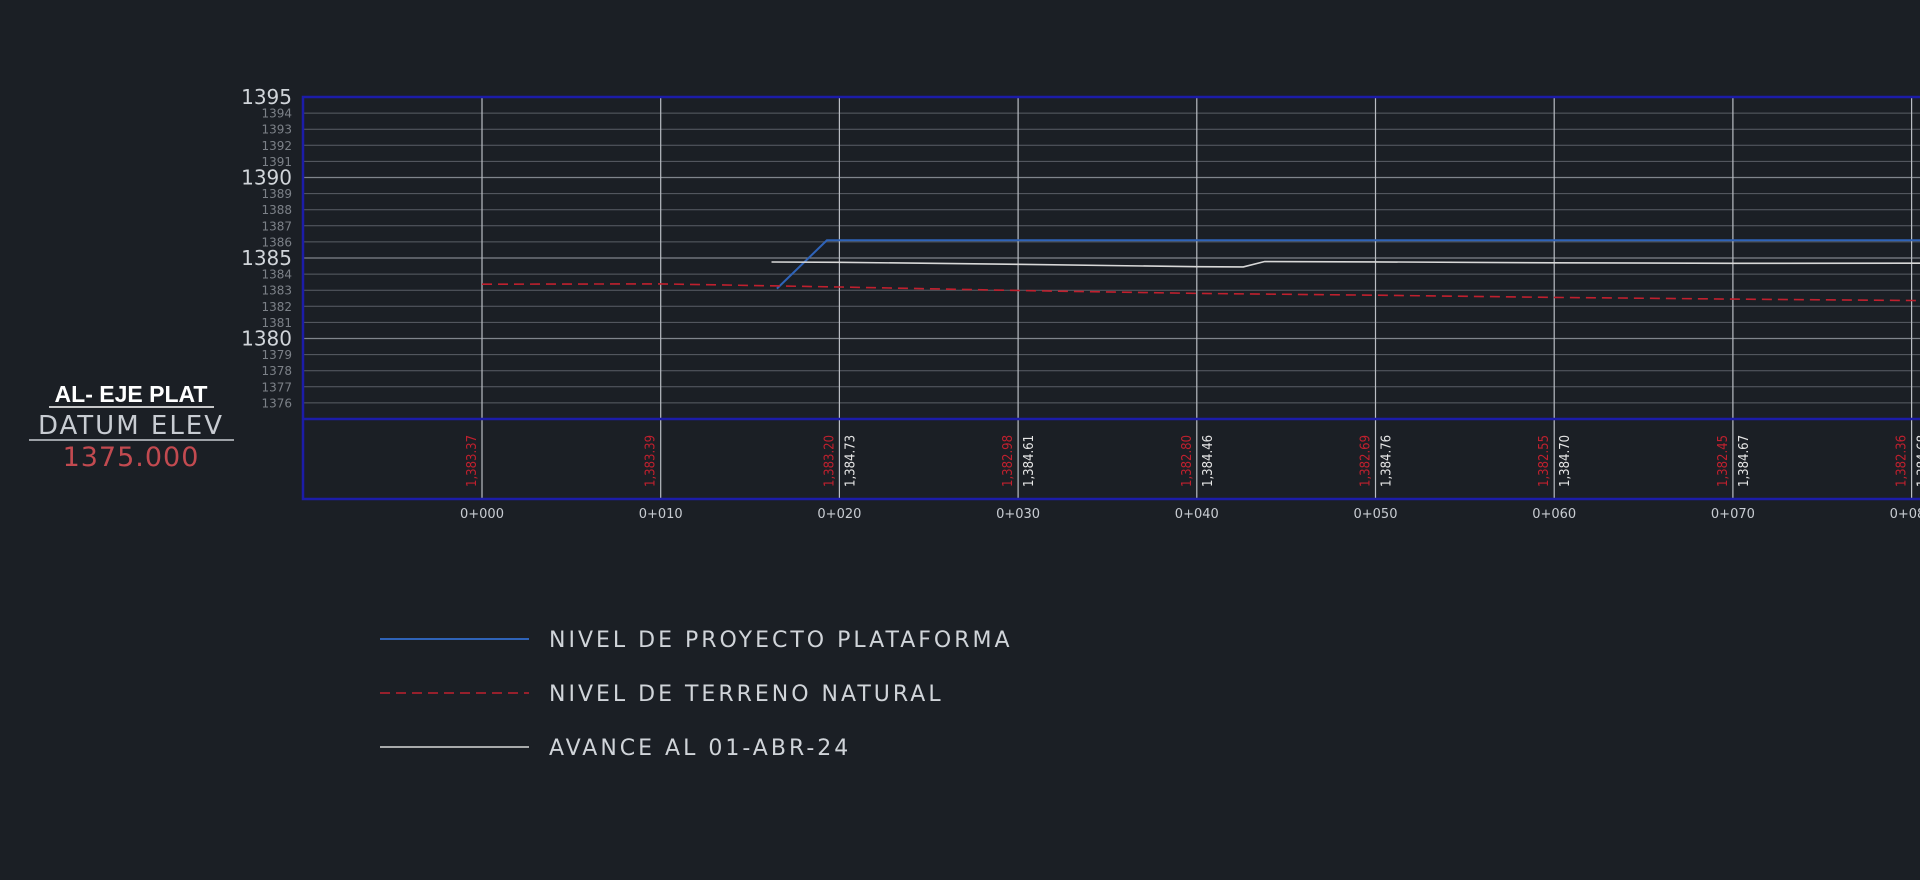  I want to click on y-major-tick-label: 1390, so click(266, 178).